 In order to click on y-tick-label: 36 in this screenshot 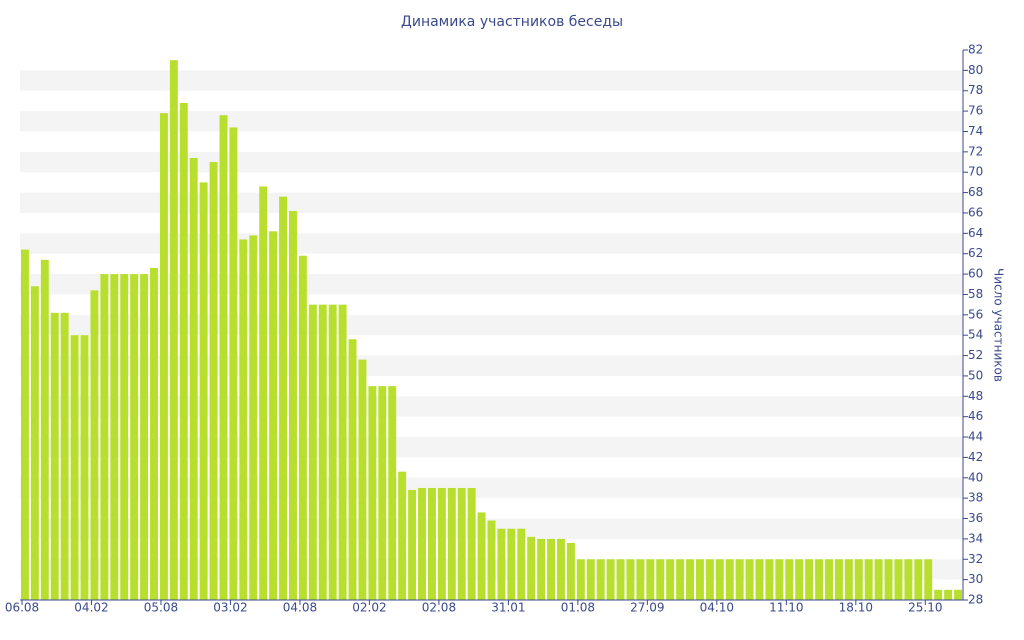, I will do `click(975, 518)`.